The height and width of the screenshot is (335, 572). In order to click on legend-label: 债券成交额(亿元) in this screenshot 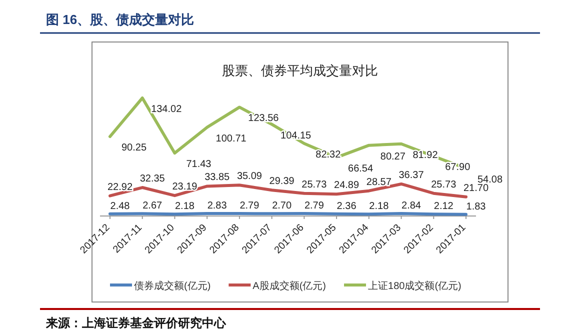, I will do `click(172, 286)`.